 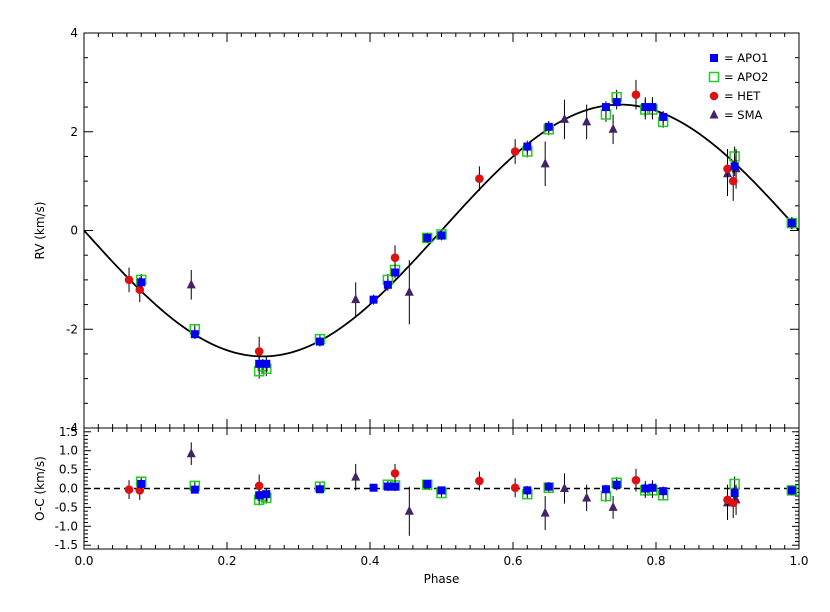 I want to click on y-tick-label: -2, so click(x=72, y=329).